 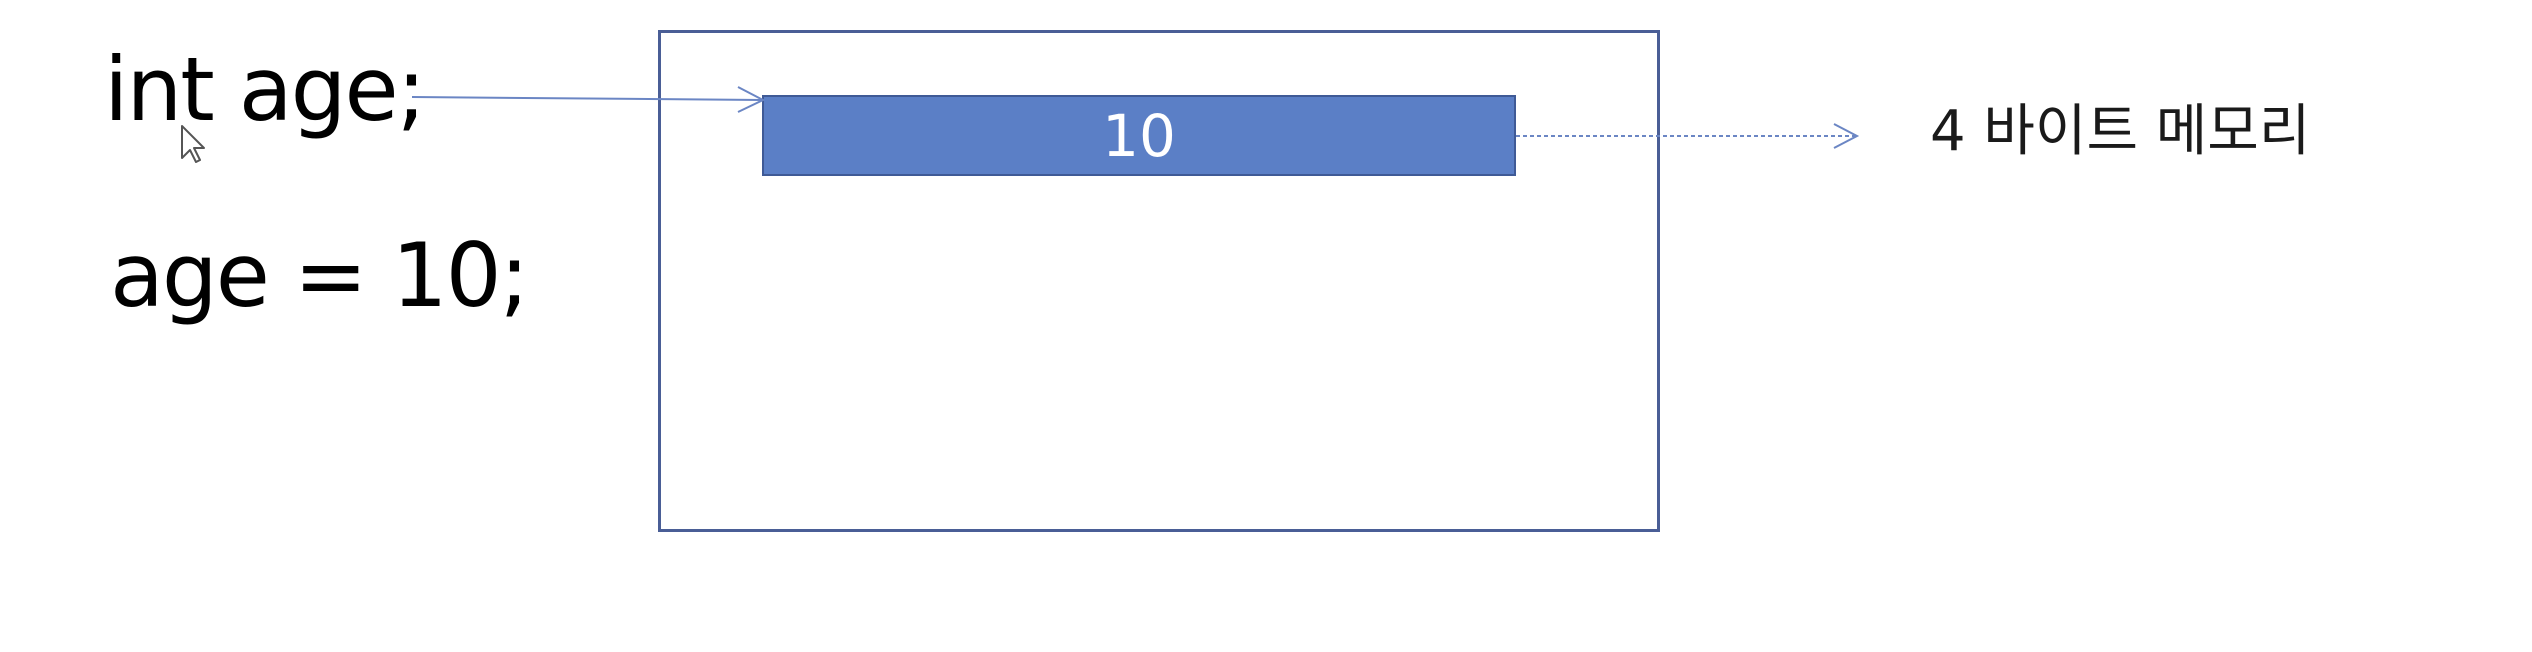 What do you see at coordinates (265, 89) in the screenshot?
I see `code-declaration: int age;` at bounding box center [265, 89].